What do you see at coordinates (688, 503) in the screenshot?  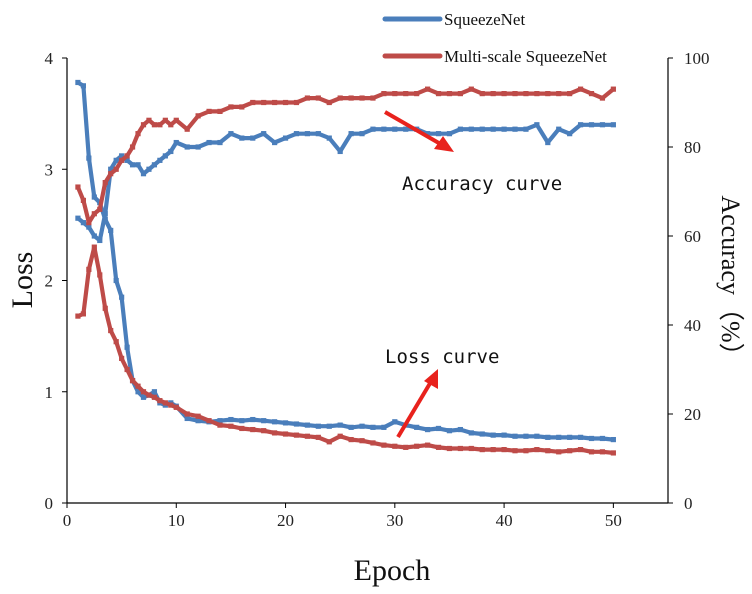 I see `y2-tick-label: 0` at bounding box center [688, 503].